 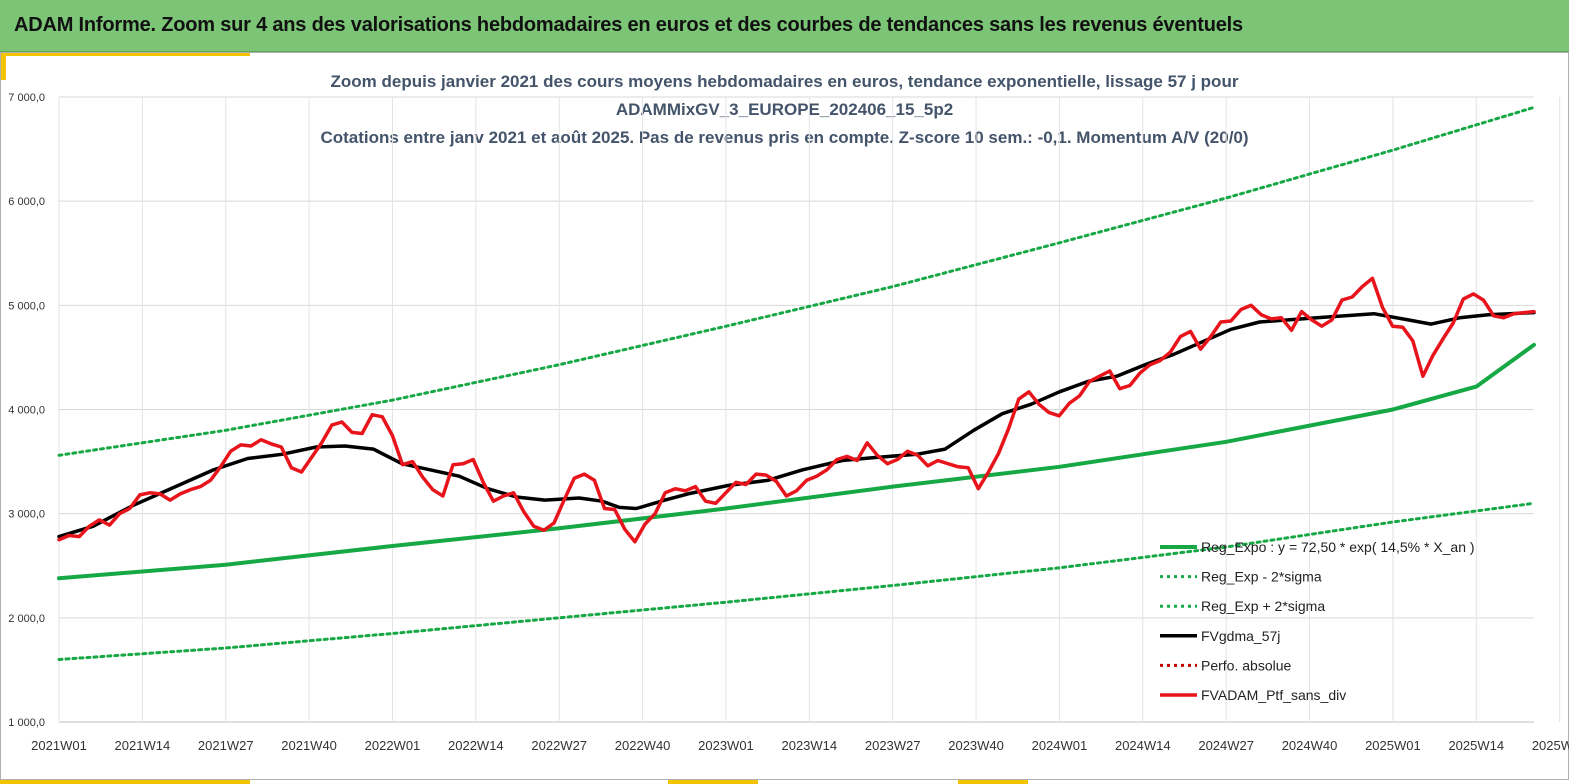 What do you see at coordinates (26, 98) in the screenshot?
I see `y-tick-label: 7 000,0` at bounding box center [26, 98].